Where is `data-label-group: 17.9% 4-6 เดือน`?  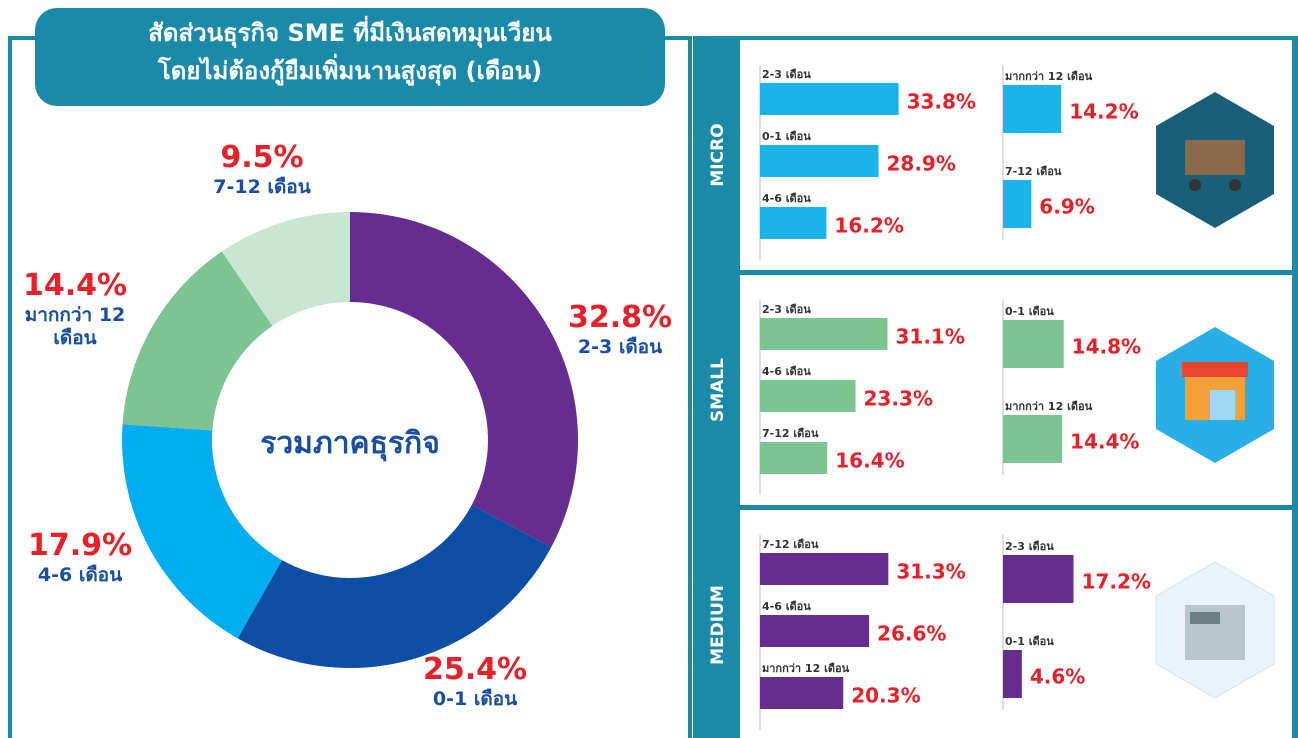 data-label-group: 17.9% 4-6 เดือน is located at coordinates (80, 557).